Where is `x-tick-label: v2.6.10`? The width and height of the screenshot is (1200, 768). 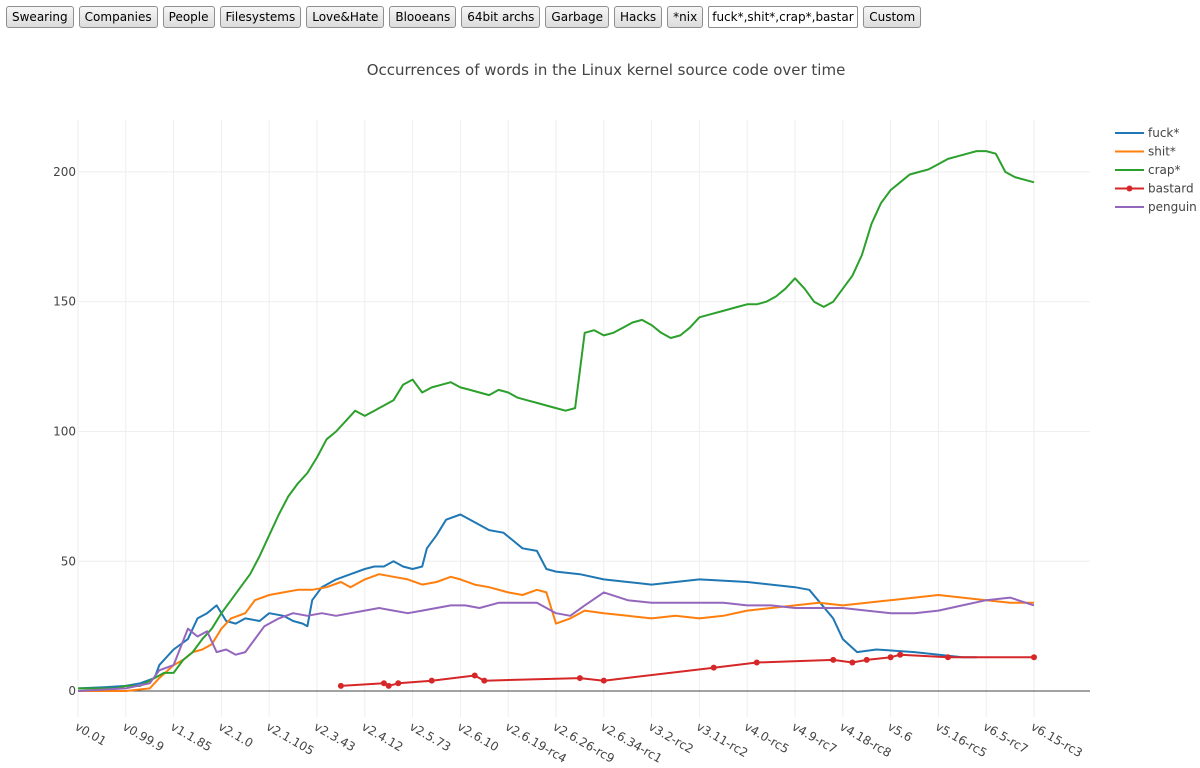
x-tick-label: v2.6.10 is located at coordinates (478, 736).